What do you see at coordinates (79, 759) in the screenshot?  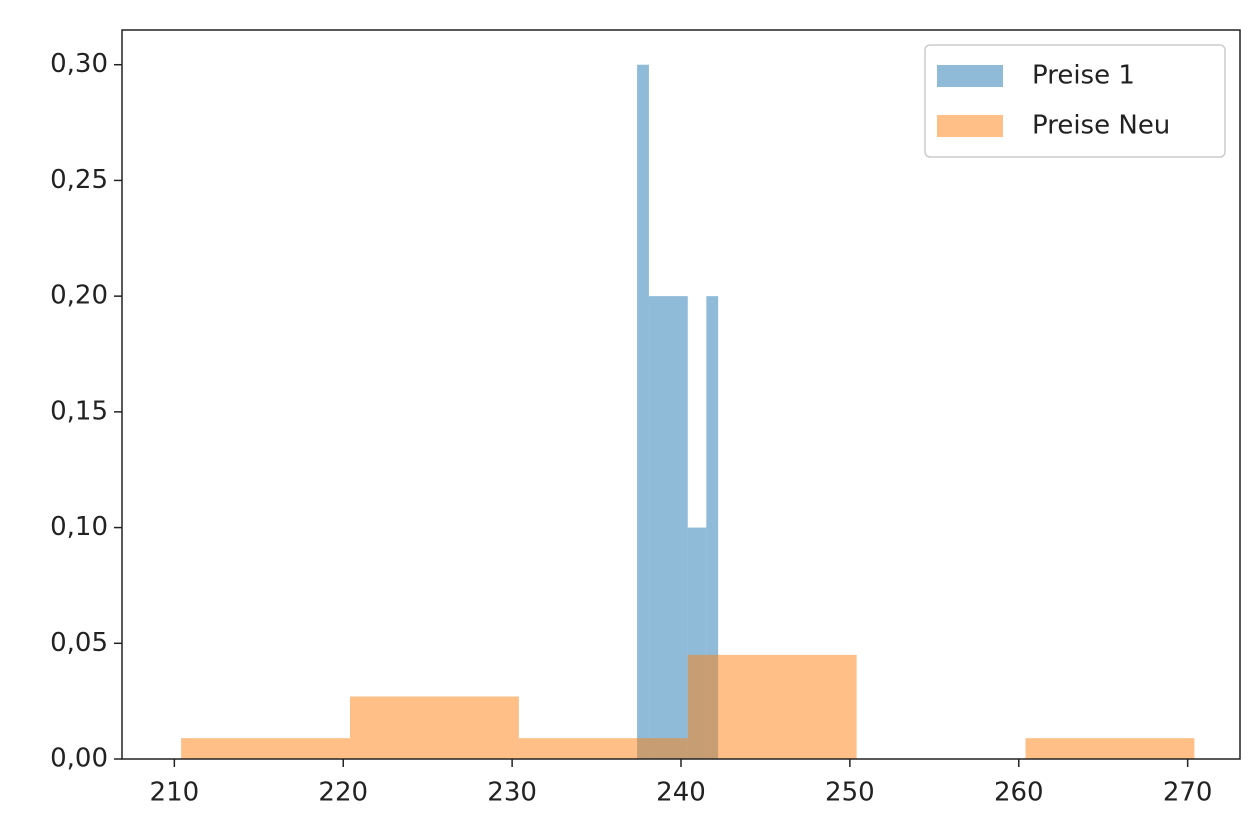 I see `y-tick-label: 0,00` at bounding box center [79, 759].